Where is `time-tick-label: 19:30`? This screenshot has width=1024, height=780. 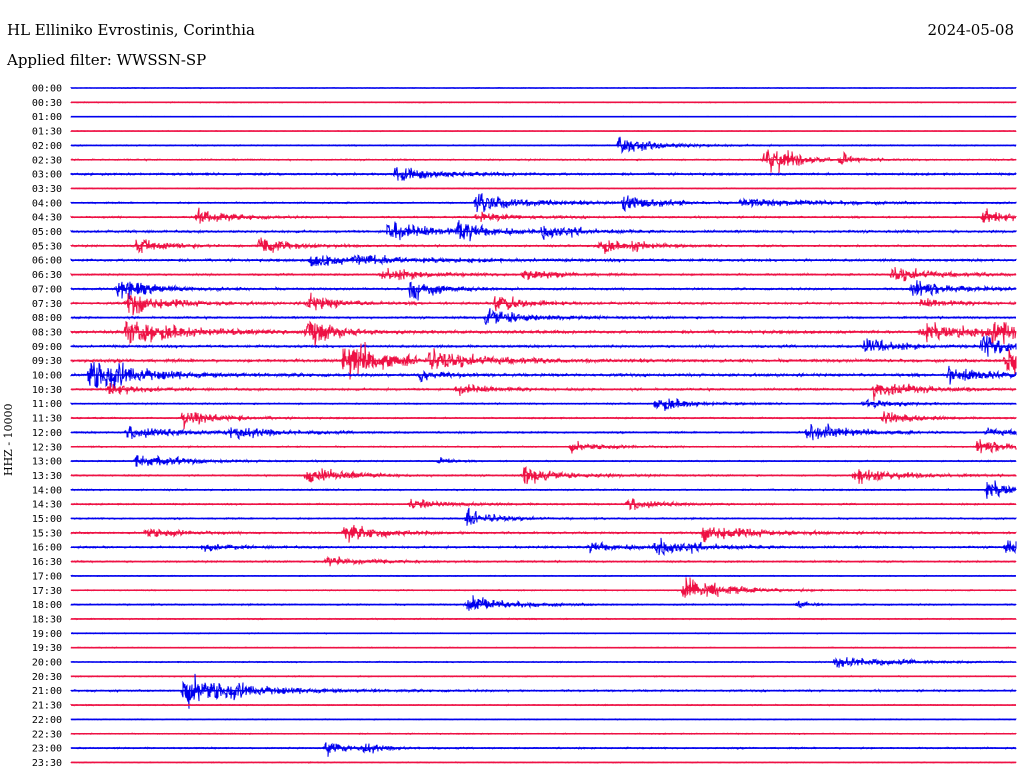
time-tick-label: 19:30 is located at coordinates (47, 648).